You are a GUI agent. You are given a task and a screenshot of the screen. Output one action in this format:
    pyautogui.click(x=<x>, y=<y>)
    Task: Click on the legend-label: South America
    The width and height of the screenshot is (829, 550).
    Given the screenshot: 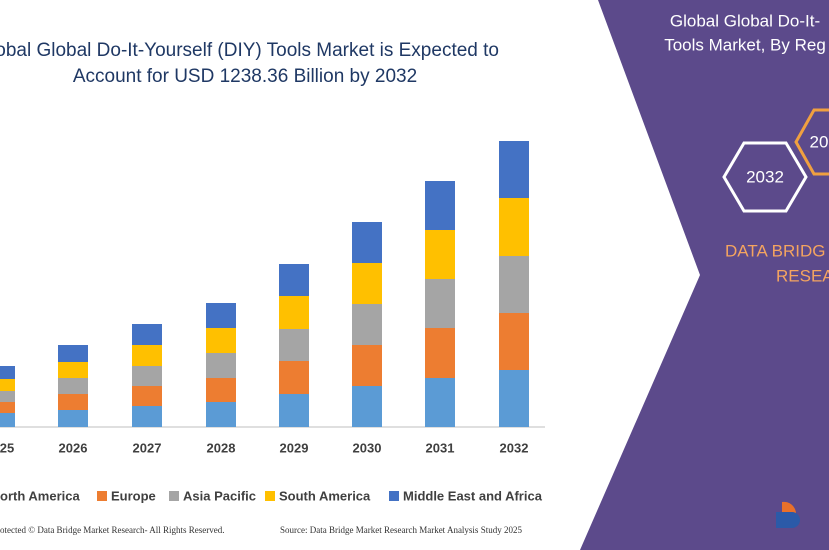 What is the action you would take?
    pyautogui.click(x=325, y=495)
    